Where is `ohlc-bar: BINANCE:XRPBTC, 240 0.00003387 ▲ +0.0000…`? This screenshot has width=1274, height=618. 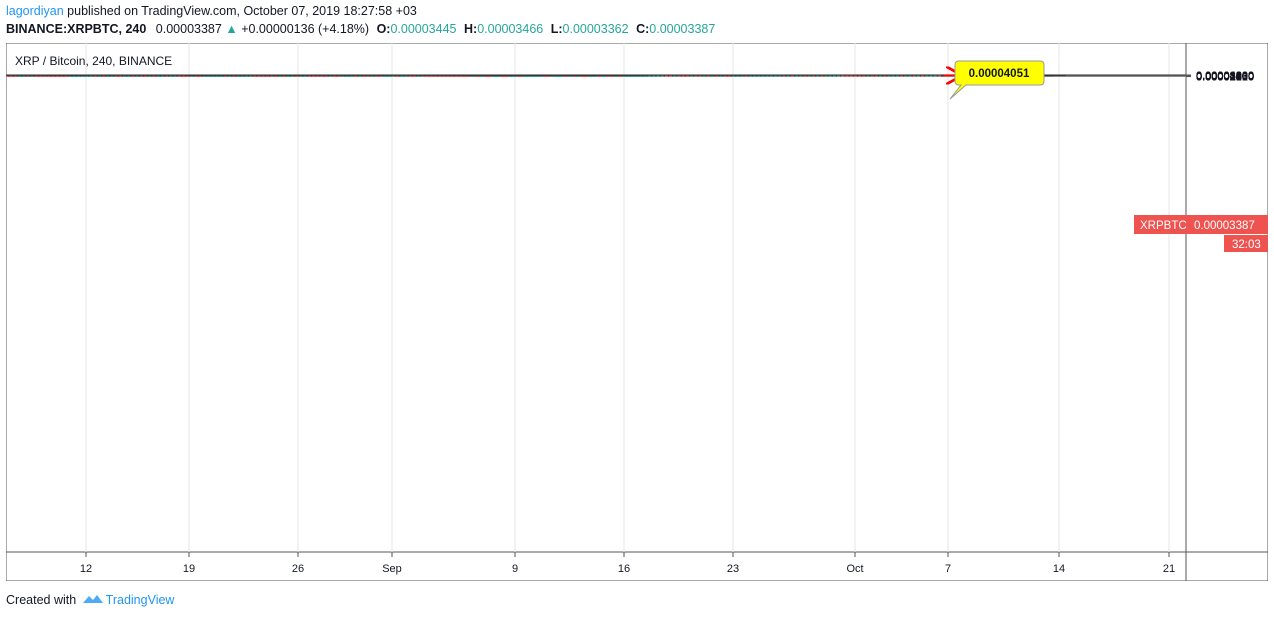 ohlc-bar: BINANCE:XRPBTC, 240 0.00003387 ▲ +0.0000… is located at coordinates (360, 29).